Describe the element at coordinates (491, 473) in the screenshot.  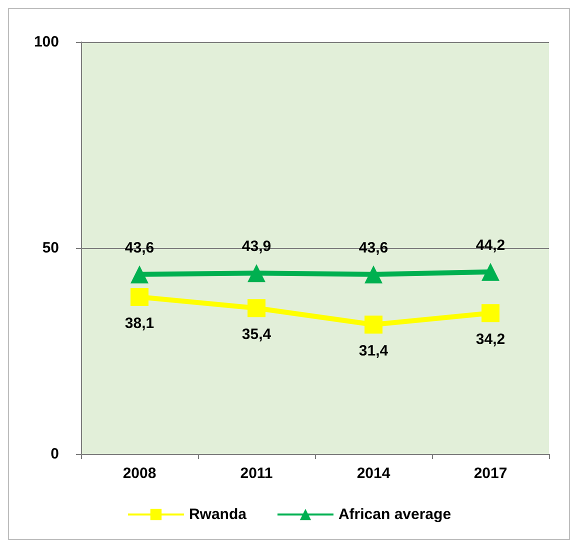
I see `x-tick-label: 2017` at that location.